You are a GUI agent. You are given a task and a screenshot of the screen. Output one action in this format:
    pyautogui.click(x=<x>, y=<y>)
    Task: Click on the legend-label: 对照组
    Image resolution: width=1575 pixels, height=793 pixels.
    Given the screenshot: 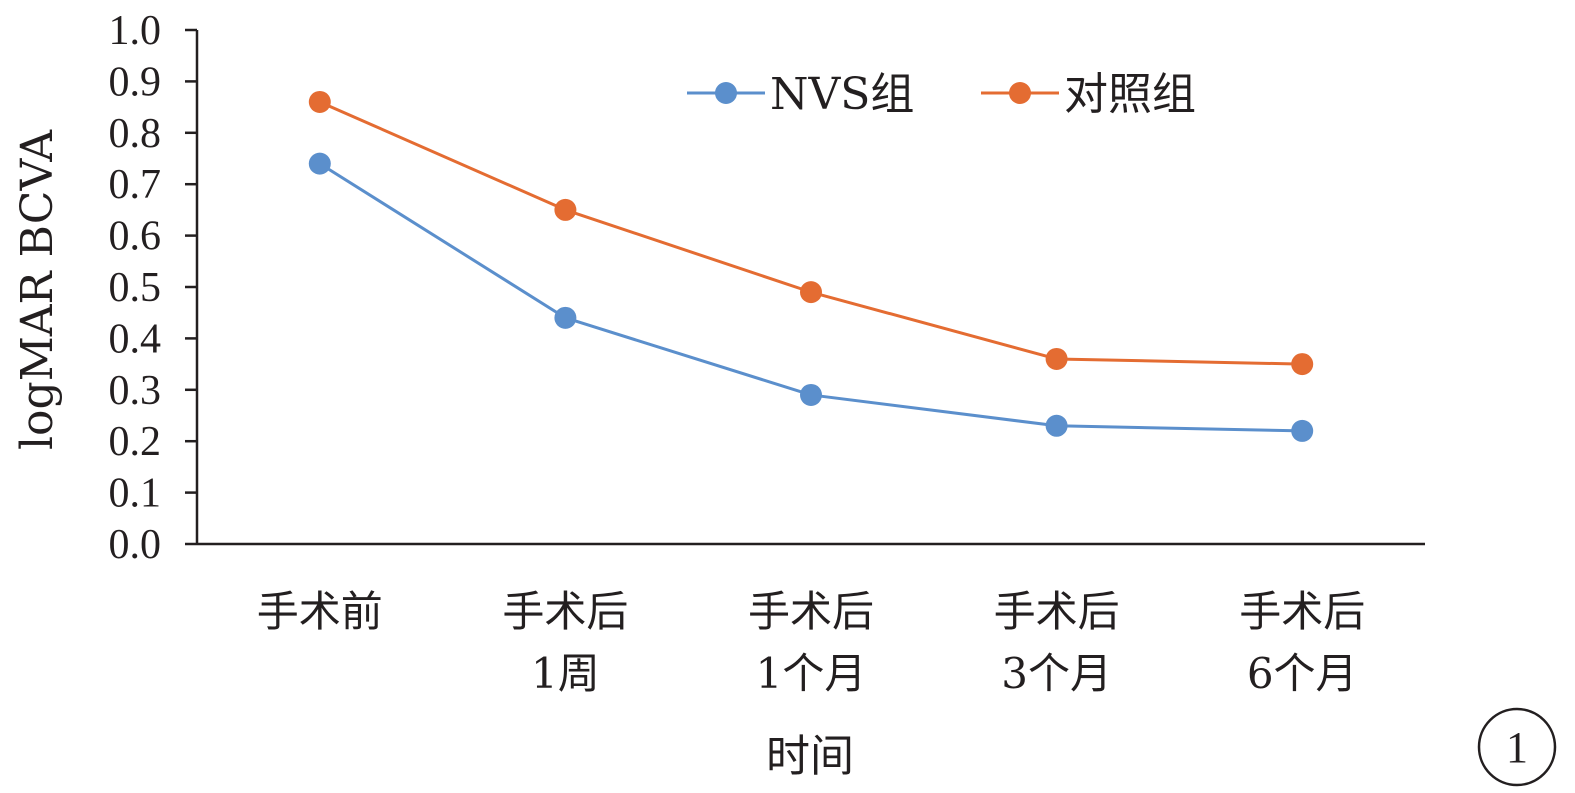 What is the action you would take?
    pyautogui.click(x=1130, y=94)
    